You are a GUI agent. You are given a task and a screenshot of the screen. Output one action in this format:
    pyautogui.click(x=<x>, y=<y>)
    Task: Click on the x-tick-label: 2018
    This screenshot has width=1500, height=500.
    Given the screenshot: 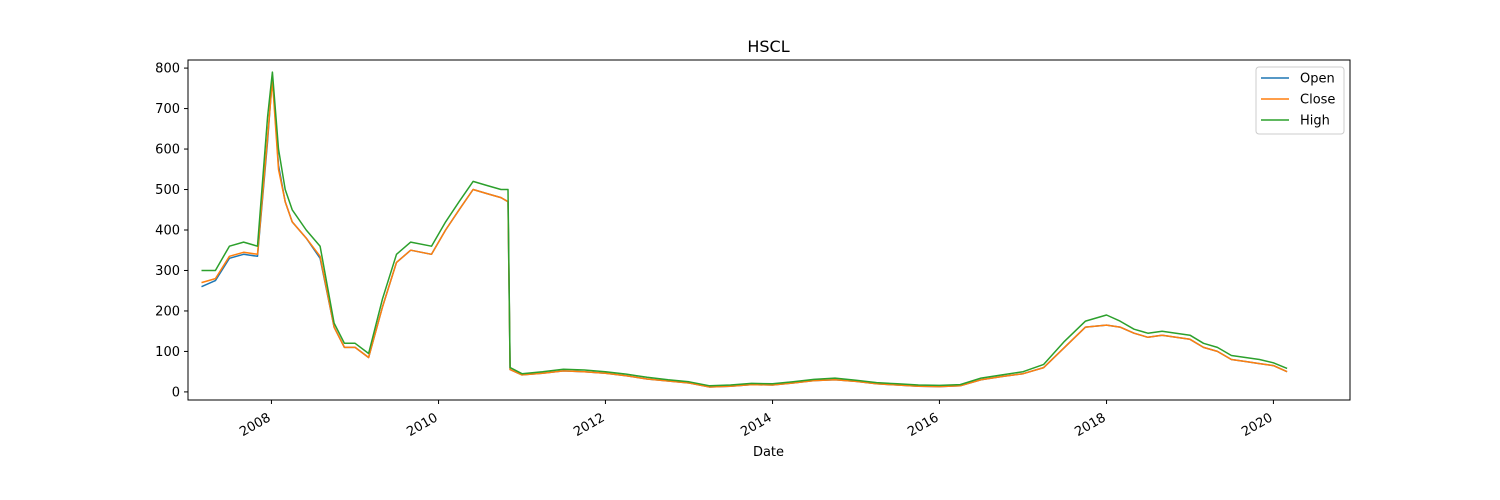 What is the action you would take?
    pyautogui.click(x=1090, y=425)
    